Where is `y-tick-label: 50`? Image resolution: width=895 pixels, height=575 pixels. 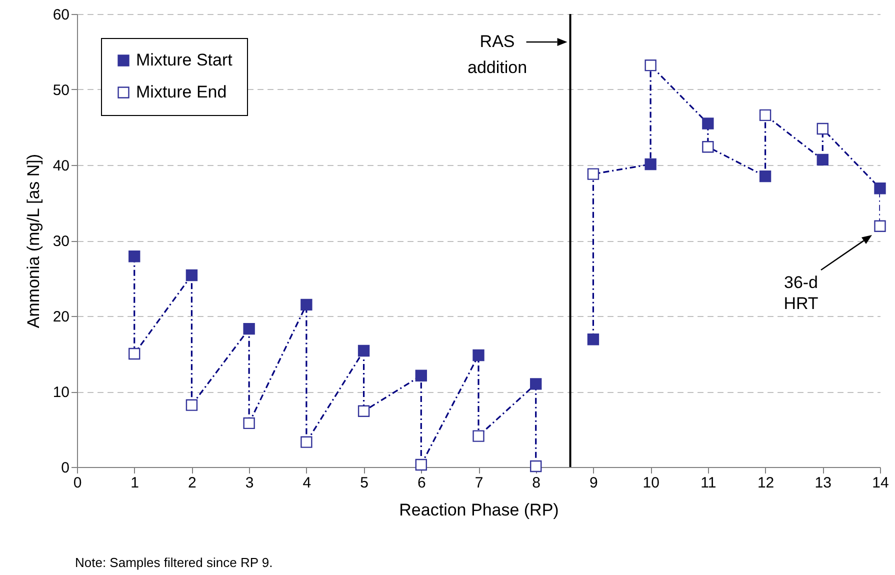 y-tick-label: 50 is located at coordinates (61, 90).